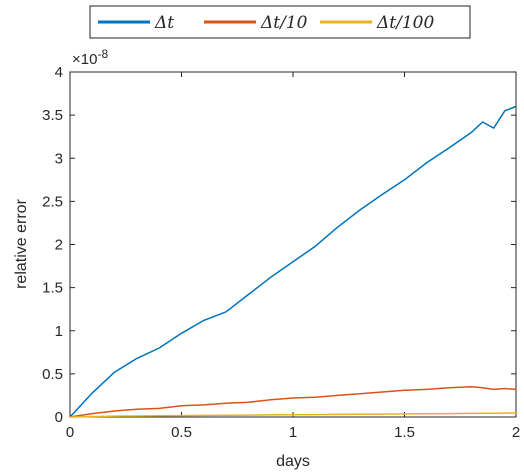 The image size is (524, 472). What do you see at coordinates (59, 158) in the screenshot?
I see `y-tick-label: 3` at bounding box center [59, 158].